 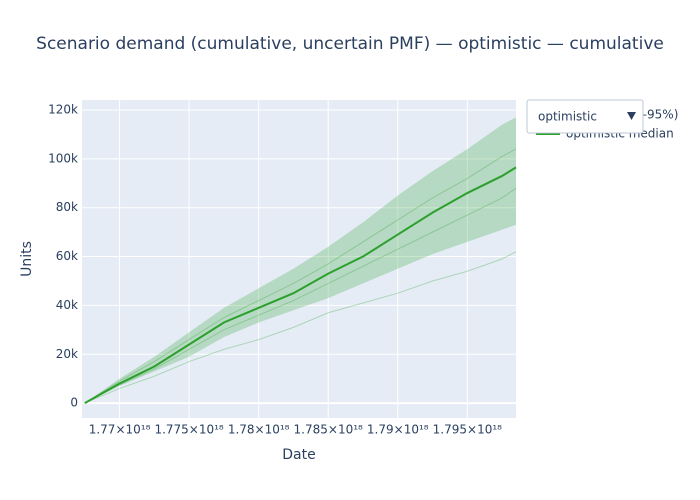 What do you see at coordinates (398, 430) in the screenshot?
I see `x-tick-label: 1.79×10¹⁸` at bounding box center [398, 430].